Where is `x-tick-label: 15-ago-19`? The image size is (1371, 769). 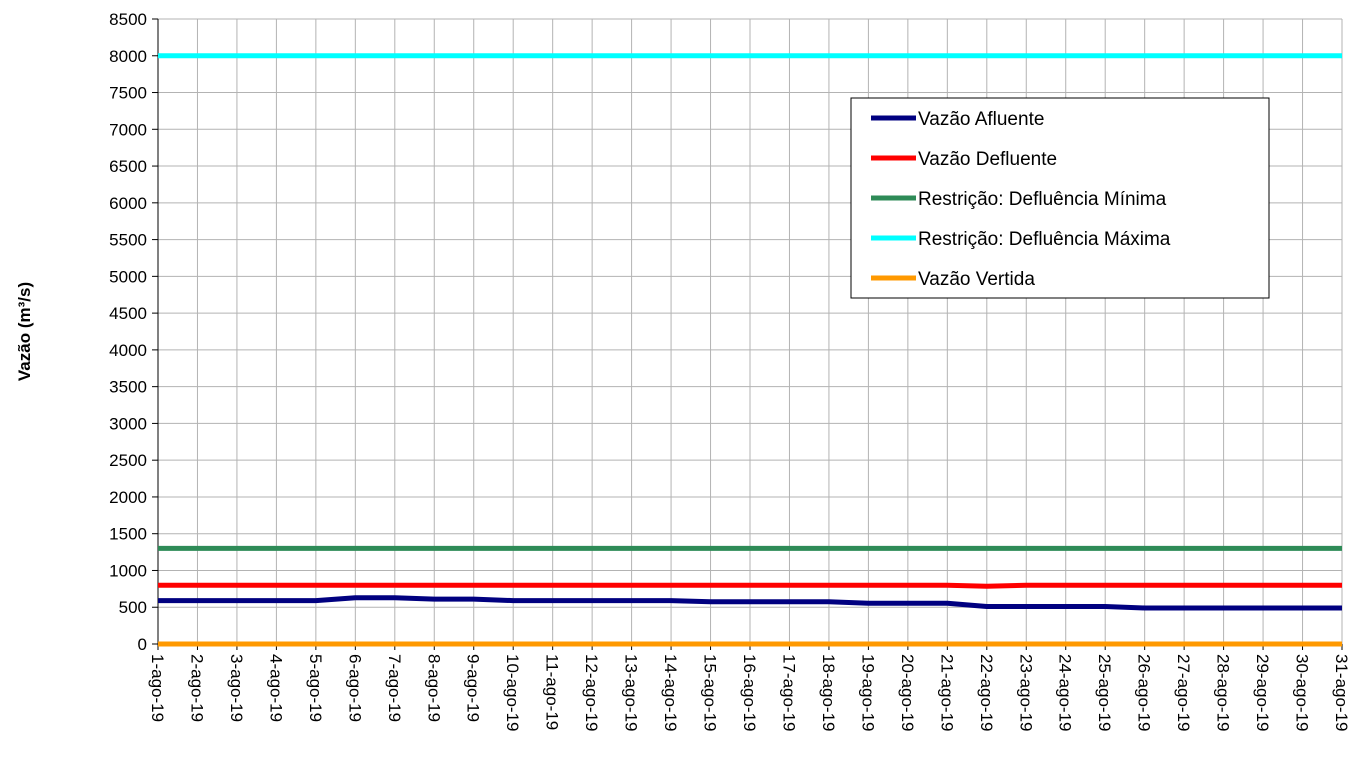
x-tick-label: 15-ago-19 is located at coordinates (710, 693).